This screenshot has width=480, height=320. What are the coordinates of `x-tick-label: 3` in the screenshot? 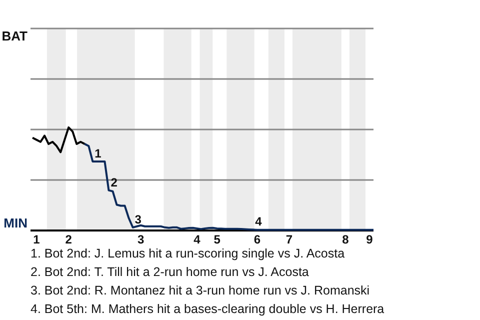 It's located at (140, 239).